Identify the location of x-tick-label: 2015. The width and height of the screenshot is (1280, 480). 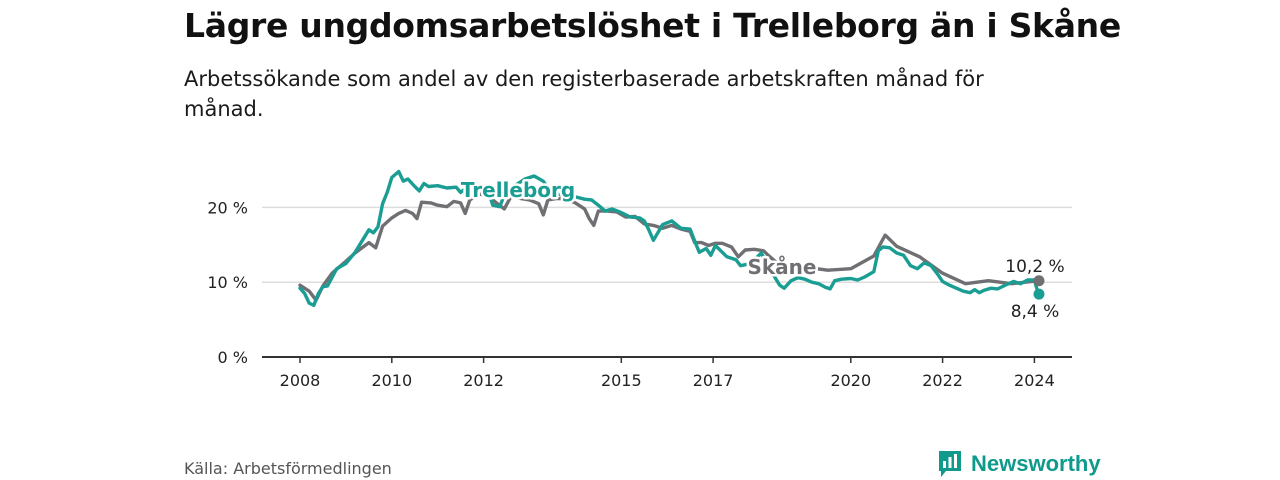
(621, 380).